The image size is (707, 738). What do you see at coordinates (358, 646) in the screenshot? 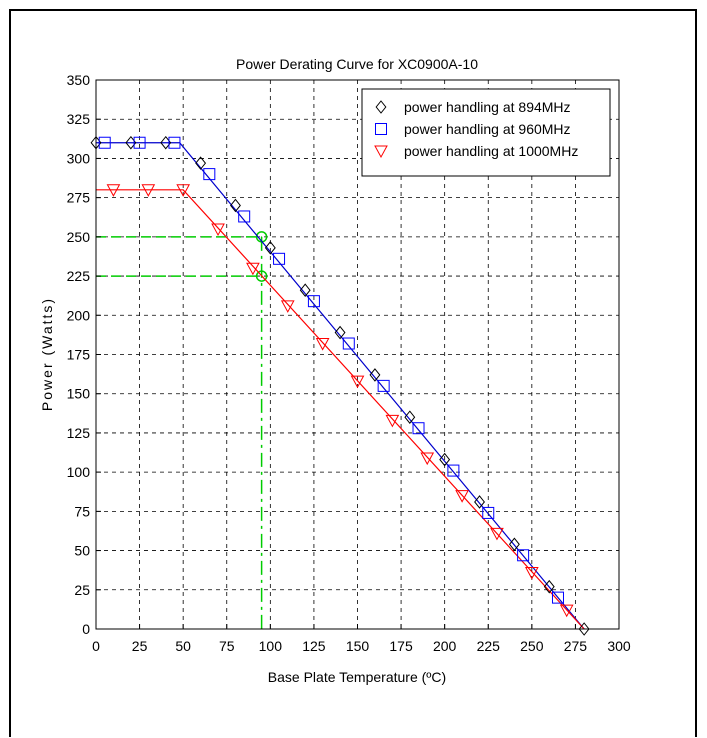
I see `x-tick-label: 150` at bounding box center [358, 646].